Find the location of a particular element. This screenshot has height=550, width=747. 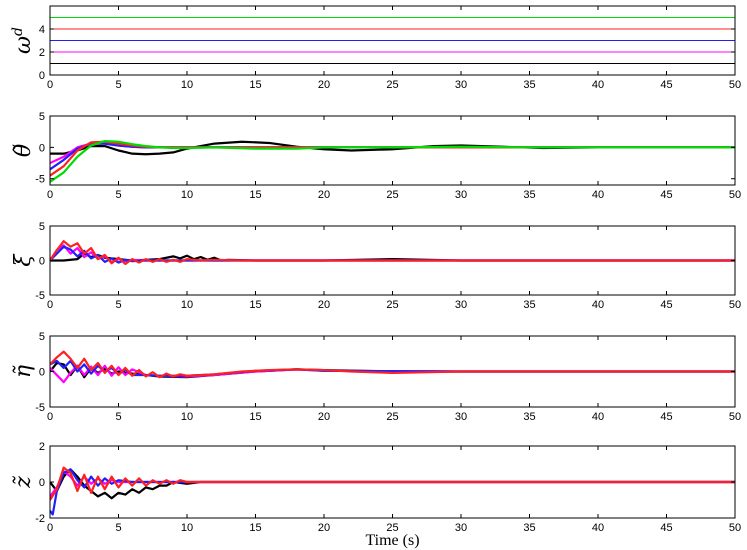

panel-3-xtick-label: 50 is located at coordinates (735, 305).